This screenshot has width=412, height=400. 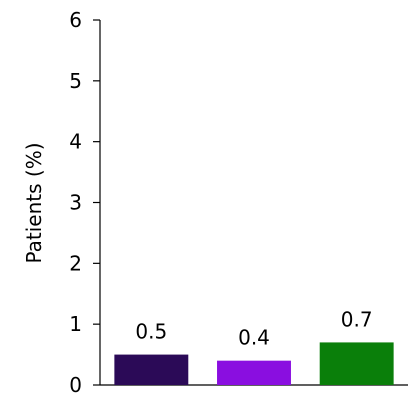 I want to click on y-tick-label: 3, so click(x=75, y=203).